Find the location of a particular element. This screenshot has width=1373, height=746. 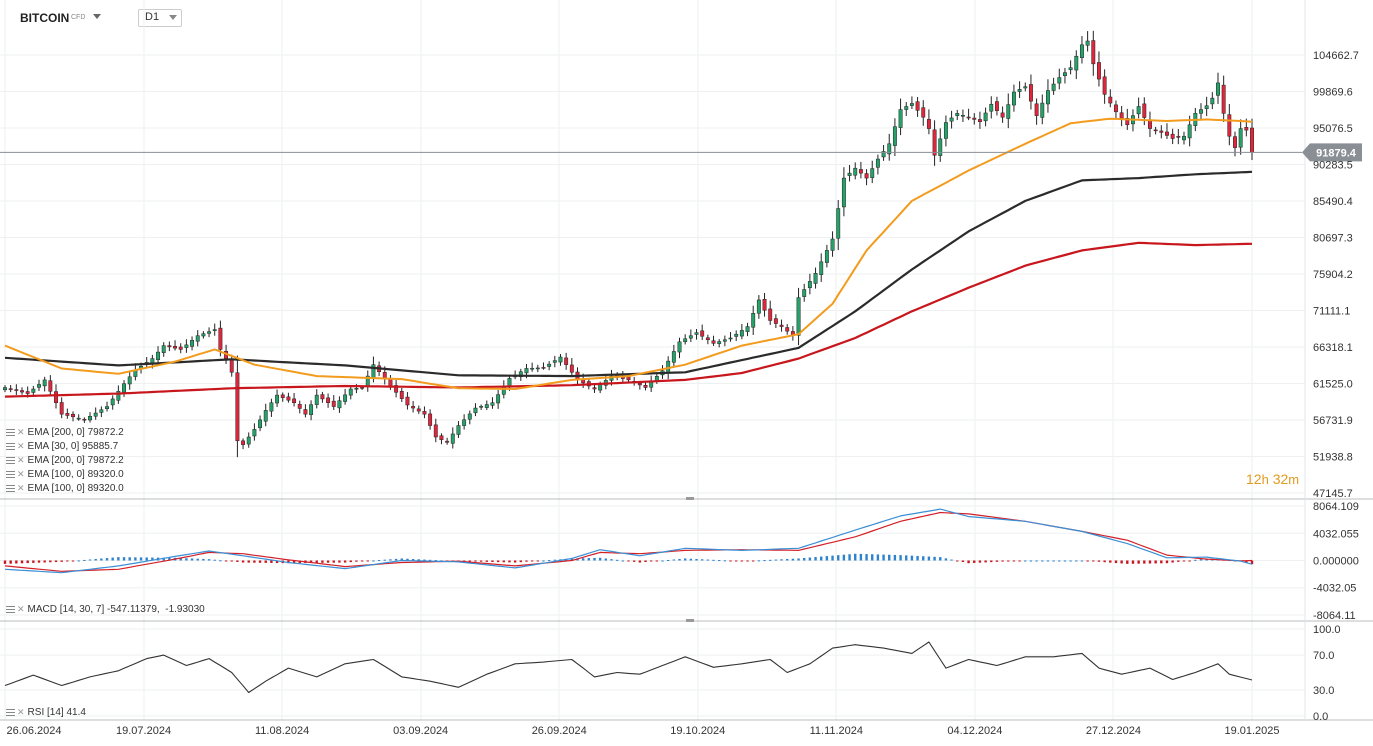

legend-ema-3: ✕ EMA [200, 0] 79872.2 is located at coordinates (65, 460).